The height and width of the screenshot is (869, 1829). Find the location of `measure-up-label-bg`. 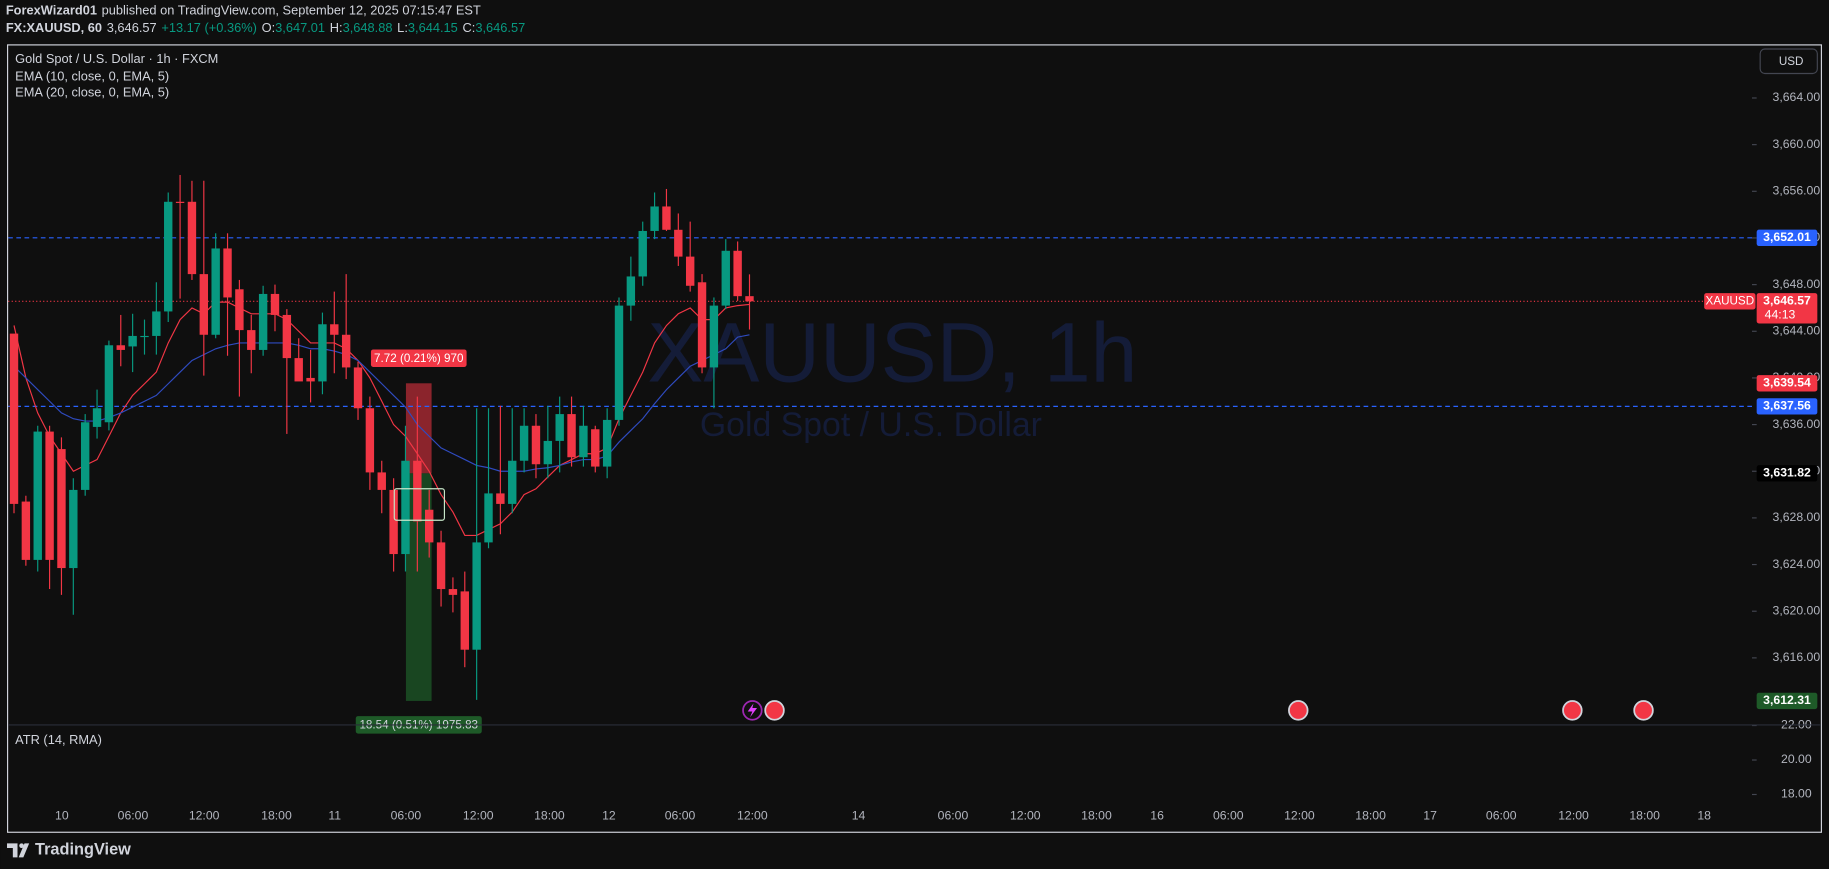

measure-up-label-bg is located at coordinates (418, 358).